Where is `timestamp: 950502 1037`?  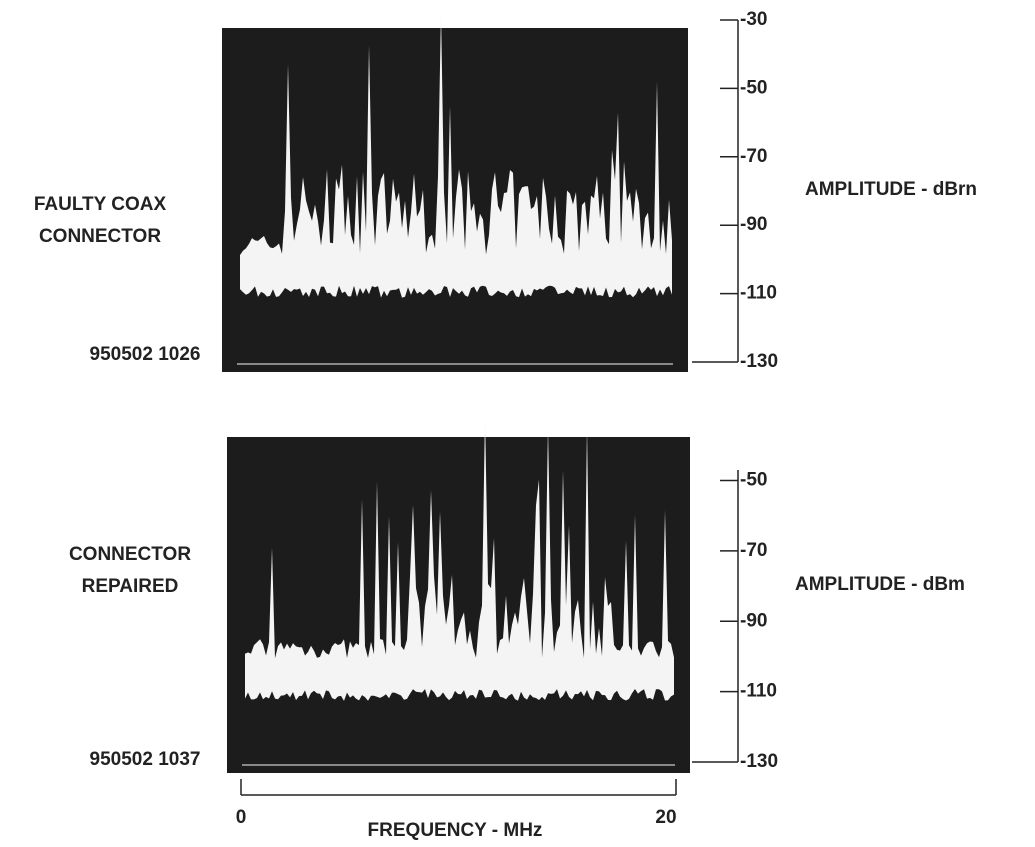
timestamp: 950502 1037 is located at coordinates (145, 759).